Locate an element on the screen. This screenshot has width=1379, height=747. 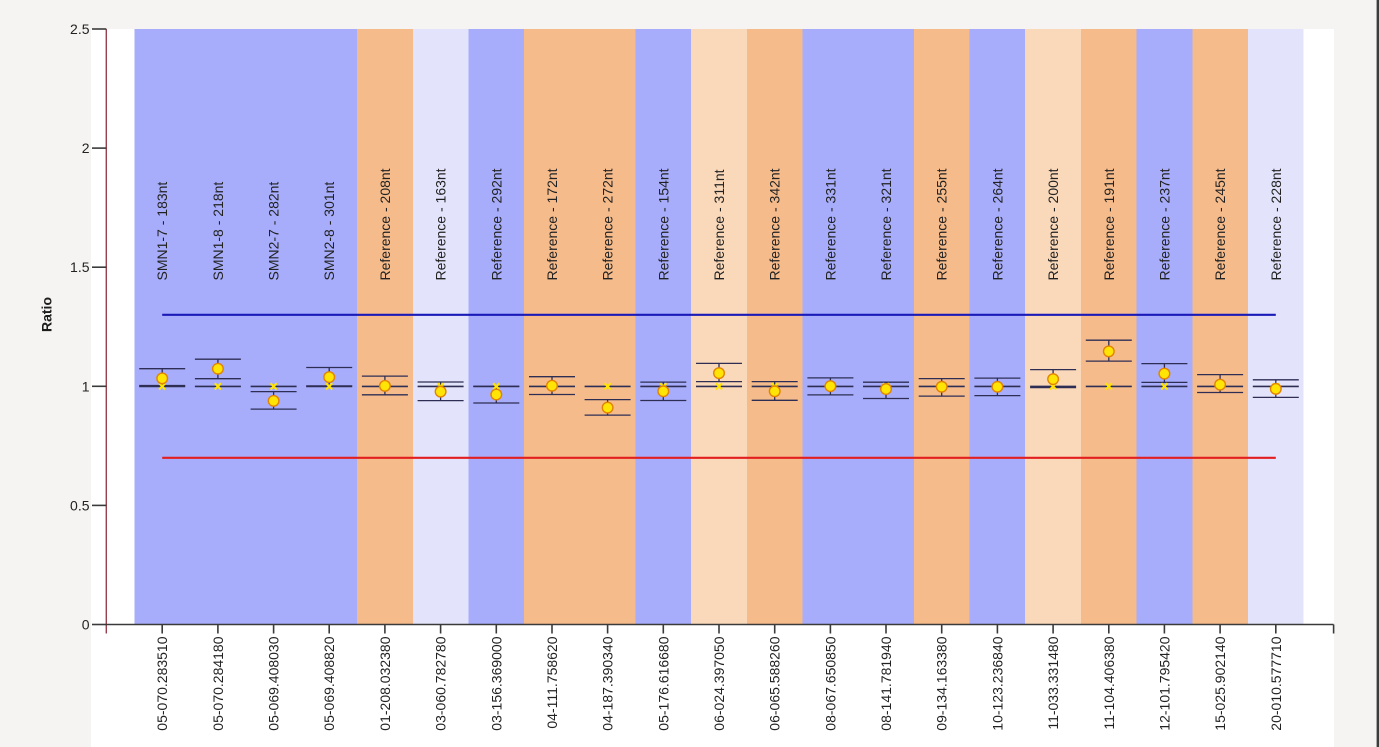
svg-text: Ratio is located at coordinates (47, 314).